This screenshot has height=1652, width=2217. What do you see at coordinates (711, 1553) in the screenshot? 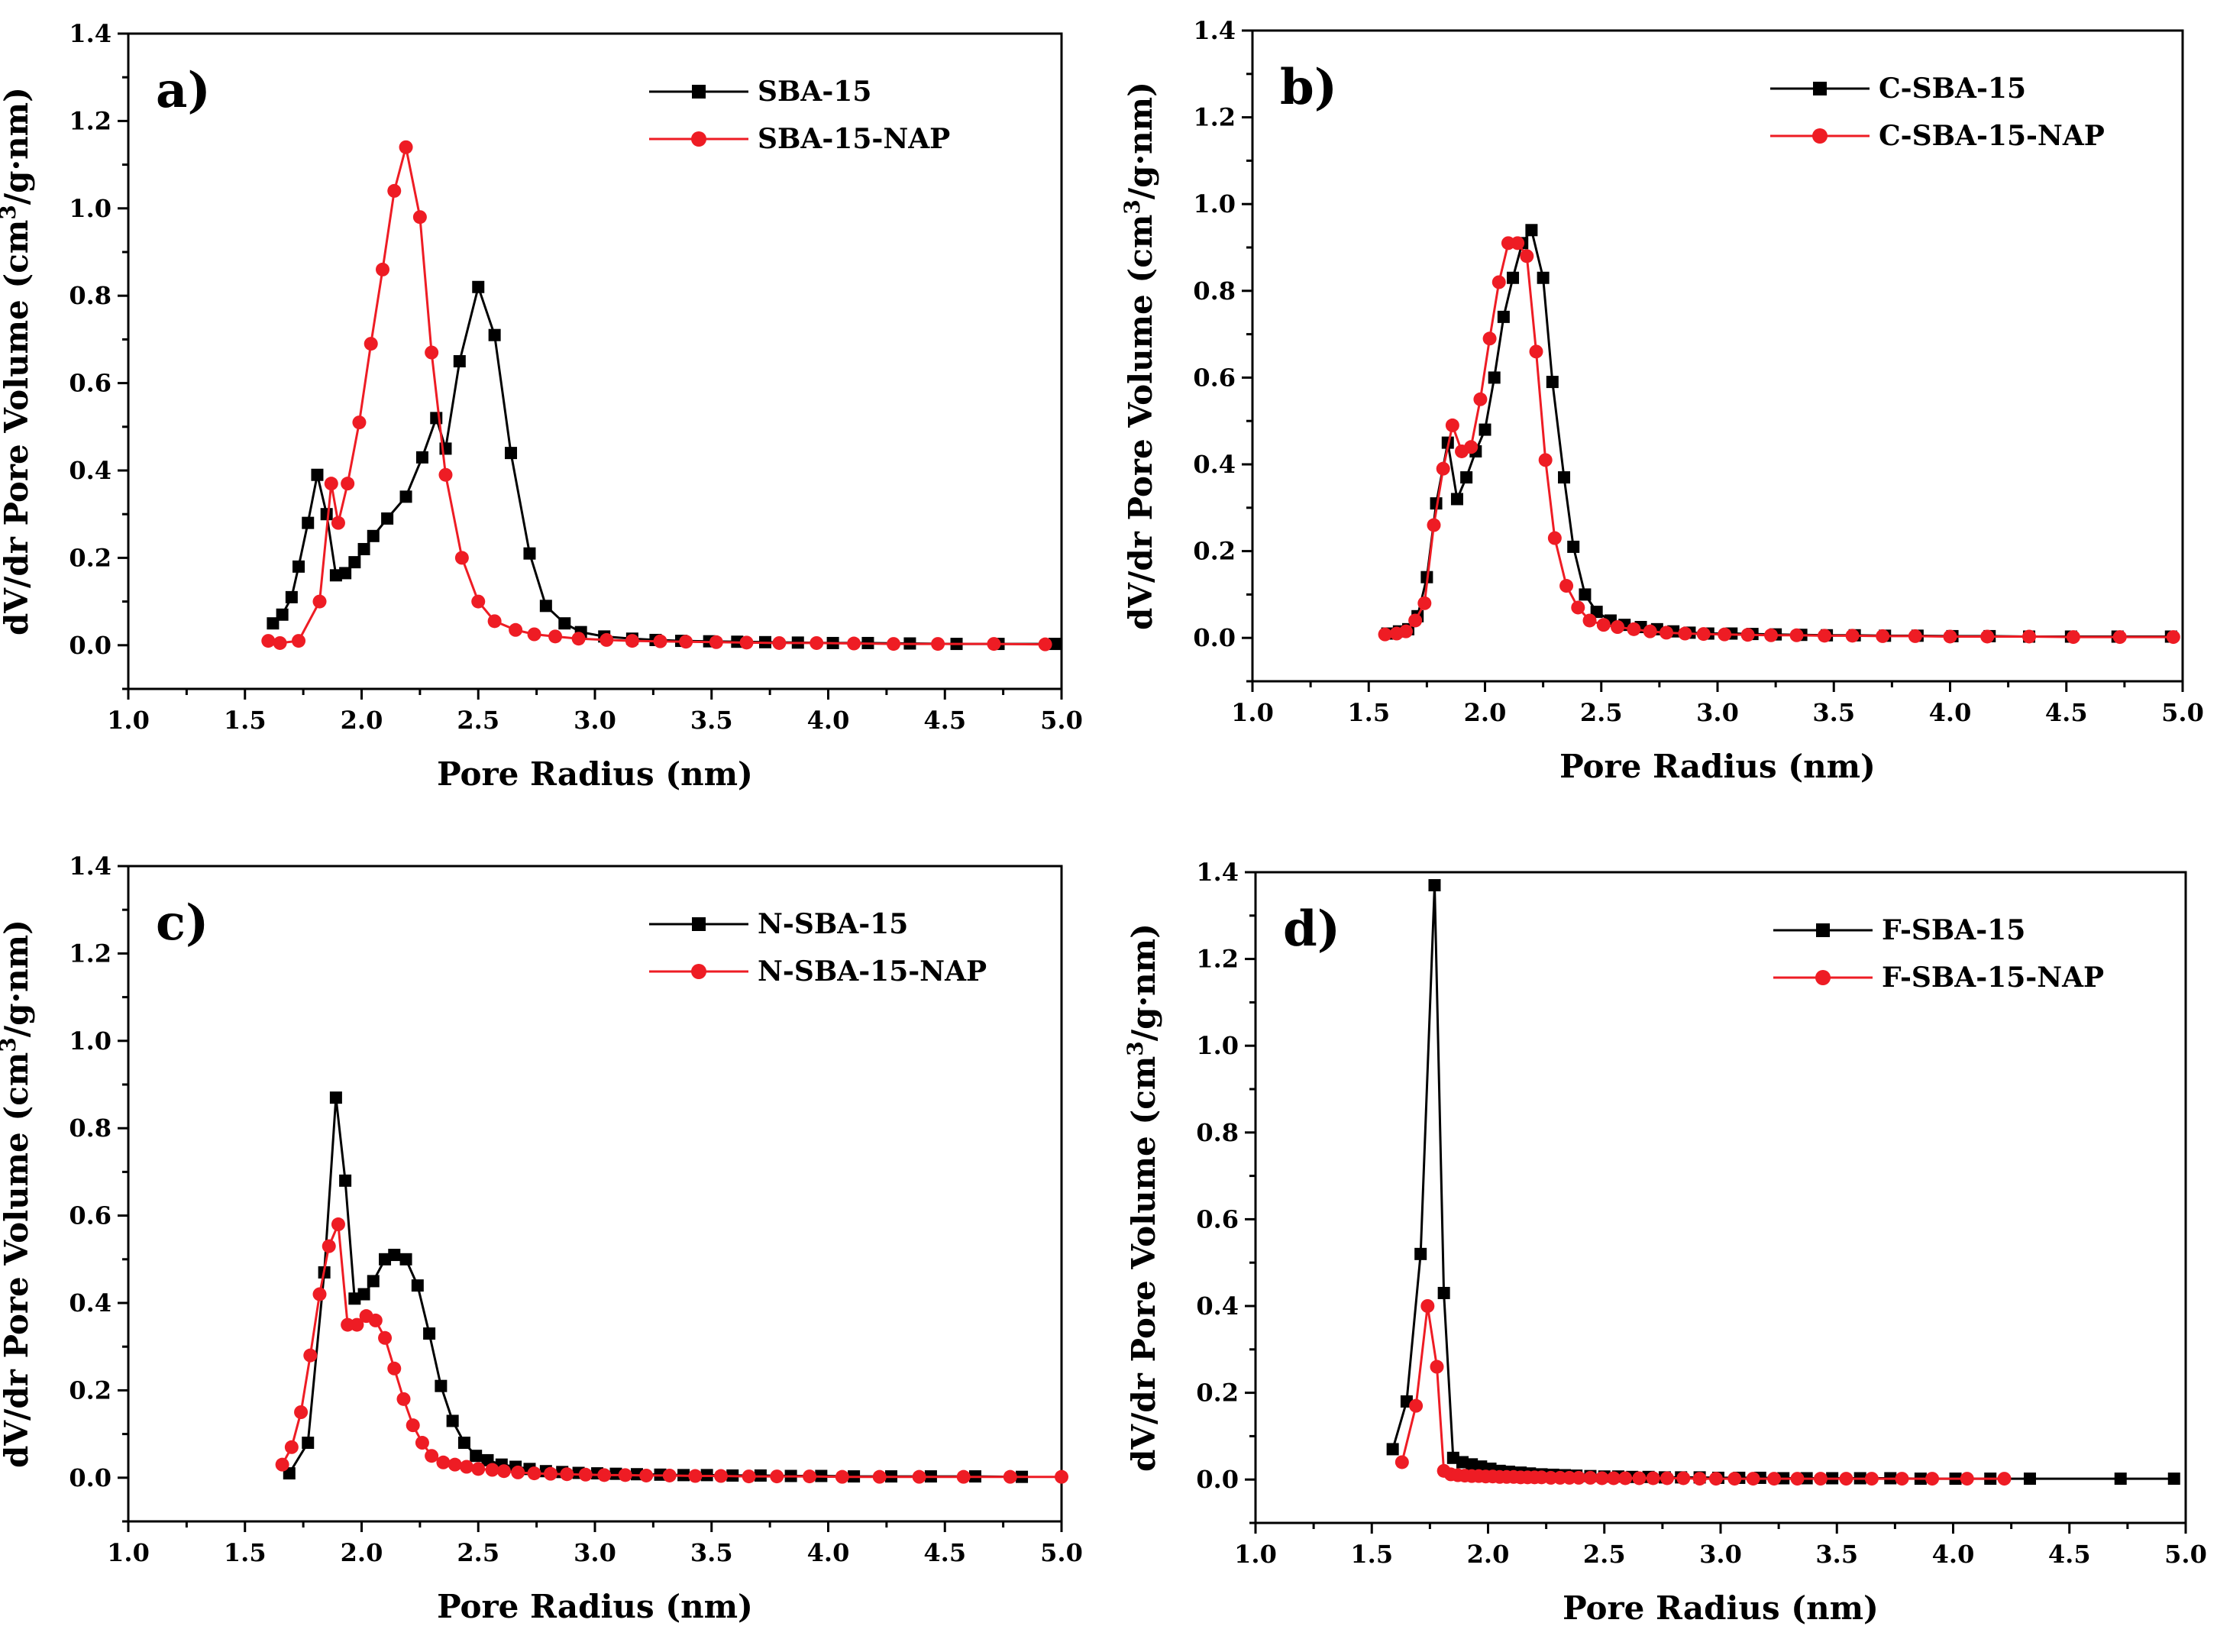
I see `x-tick-label: 3.5` at bounding box center [711, 1553].